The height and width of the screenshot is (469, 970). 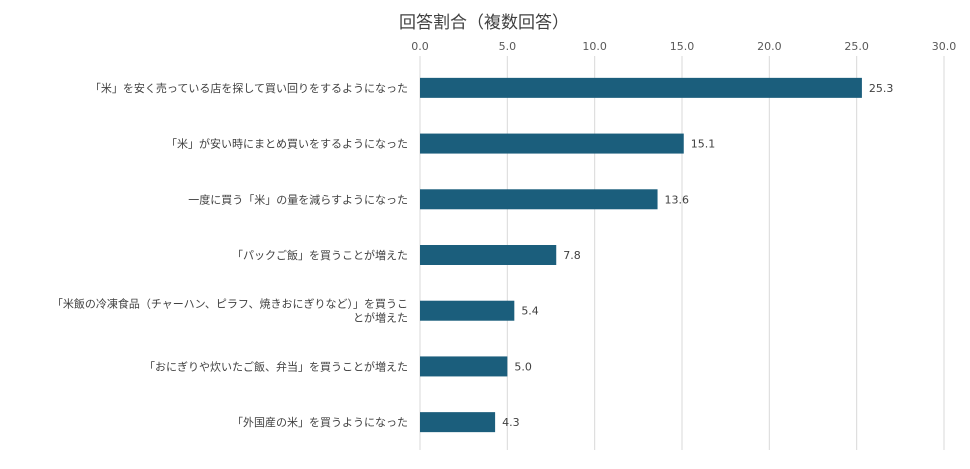 I want to click on data-label: 13.6, so click(x=677, y=199).